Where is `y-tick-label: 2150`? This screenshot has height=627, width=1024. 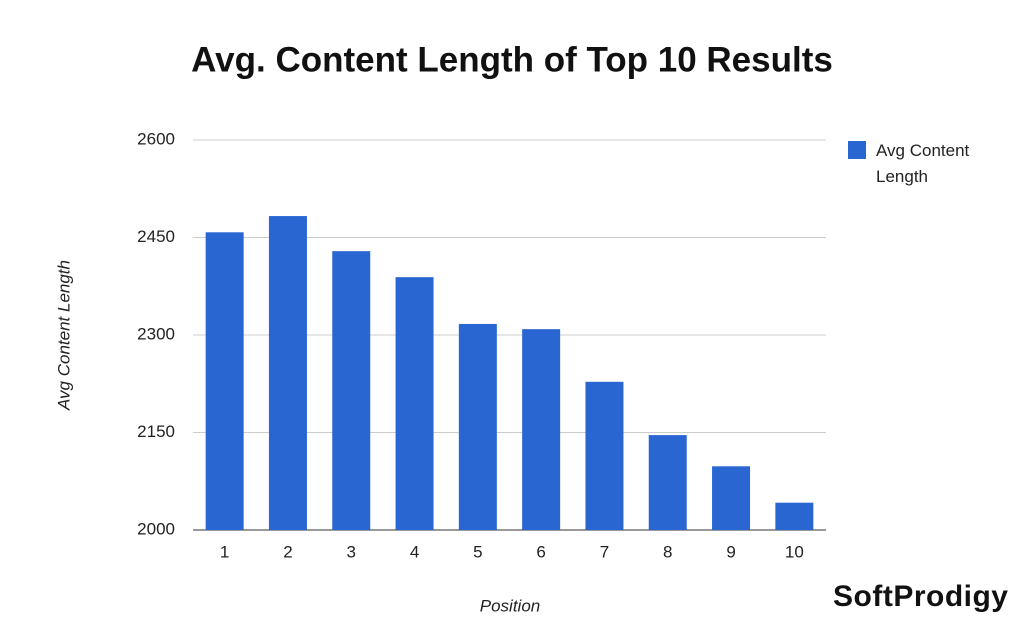
y-tick-label: 2150 is located at coordinates (156, 431).